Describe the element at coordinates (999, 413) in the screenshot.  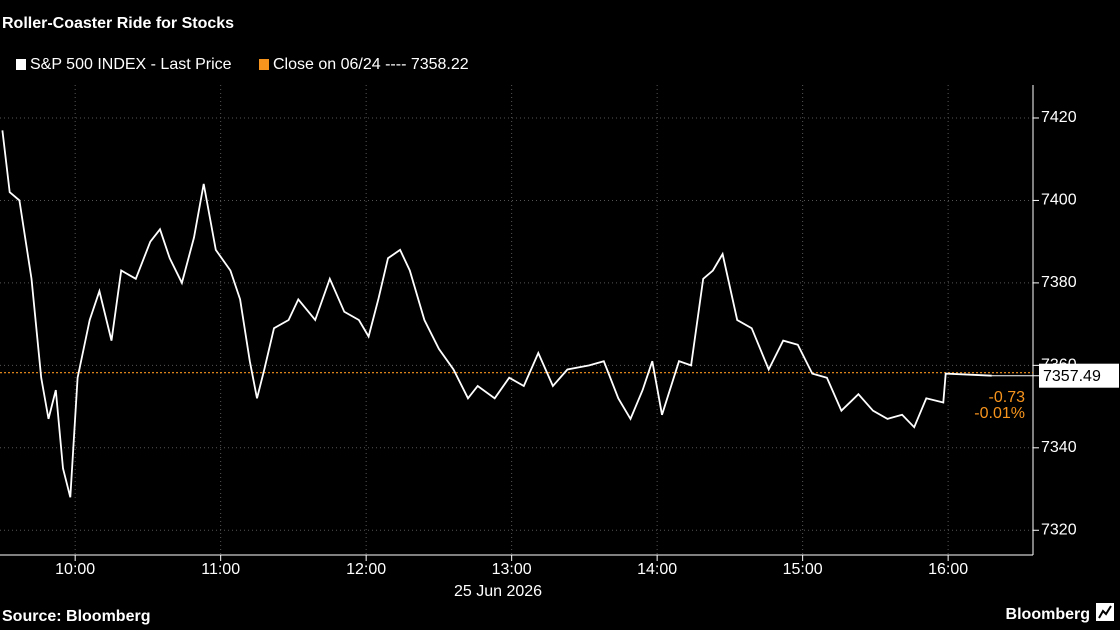
I see `annotation: -0.01%` at that location.